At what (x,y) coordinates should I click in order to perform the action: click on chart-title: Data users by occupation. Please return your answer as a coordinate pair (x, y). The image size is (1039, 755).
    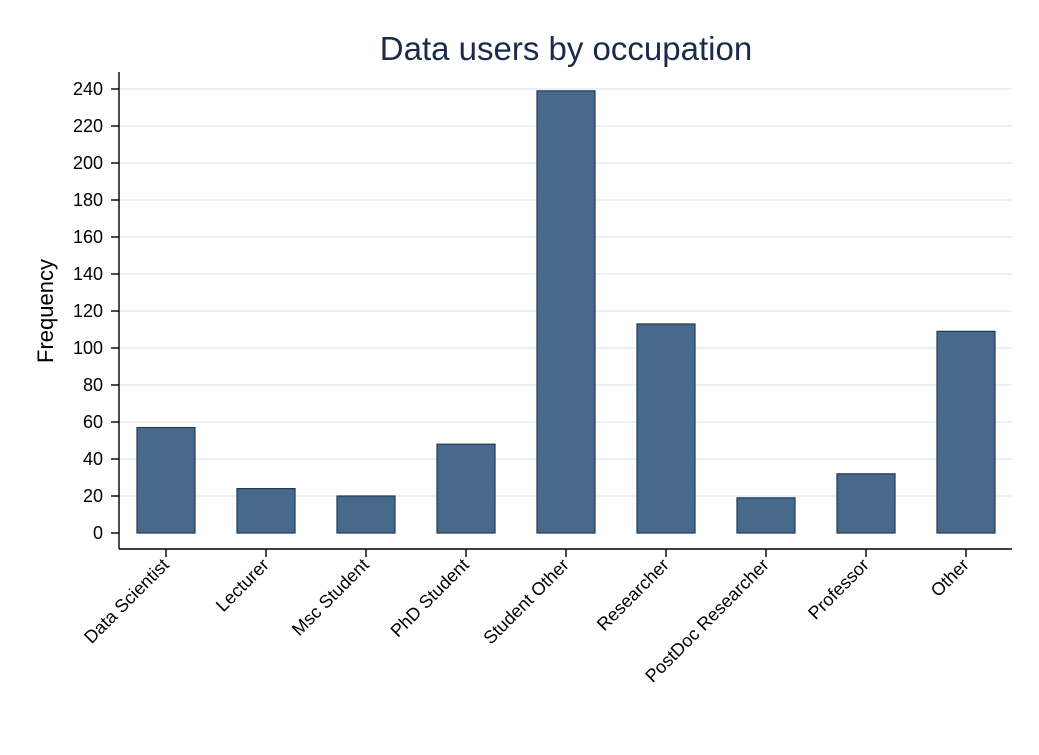
    Looking at the image, I should click on (566, 48).